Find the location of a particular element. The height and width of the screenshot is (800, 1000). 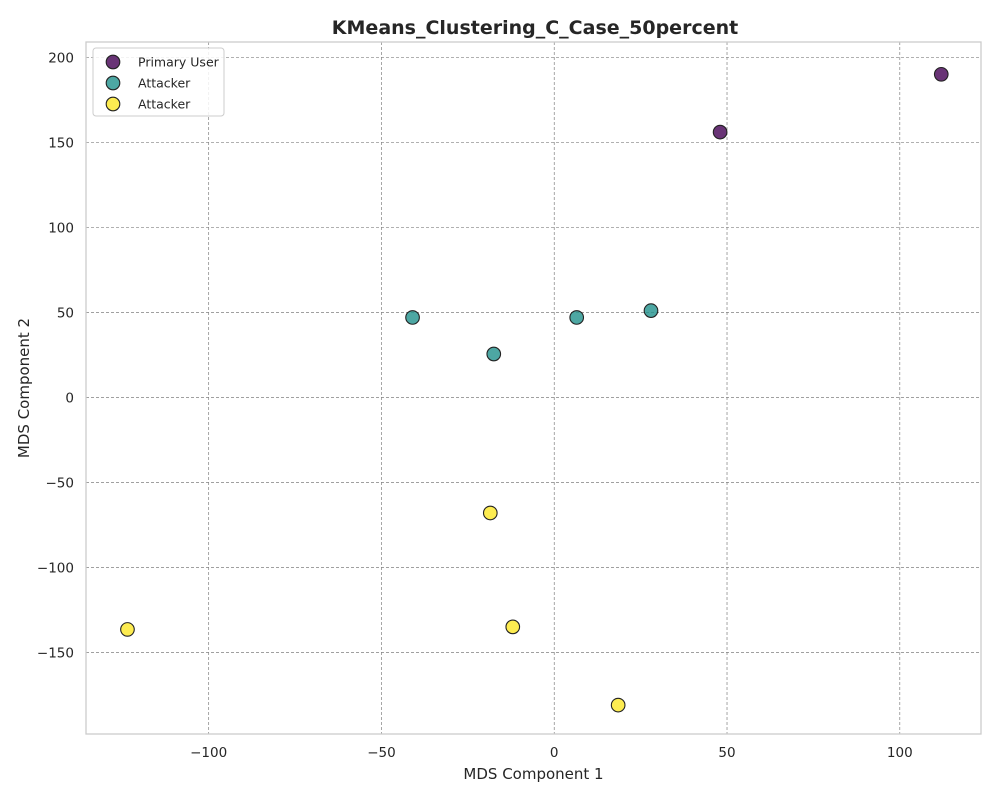

x-tick-label: −100 is located at coordinates (208, 753).